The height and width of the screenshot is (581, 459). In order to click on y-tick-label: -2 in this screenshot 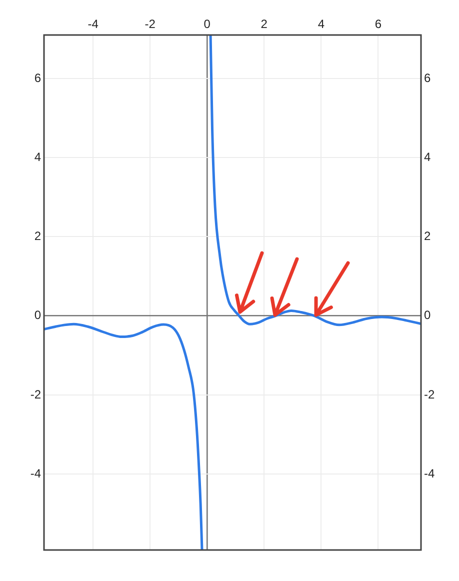, I will do `click(36, 394)`.